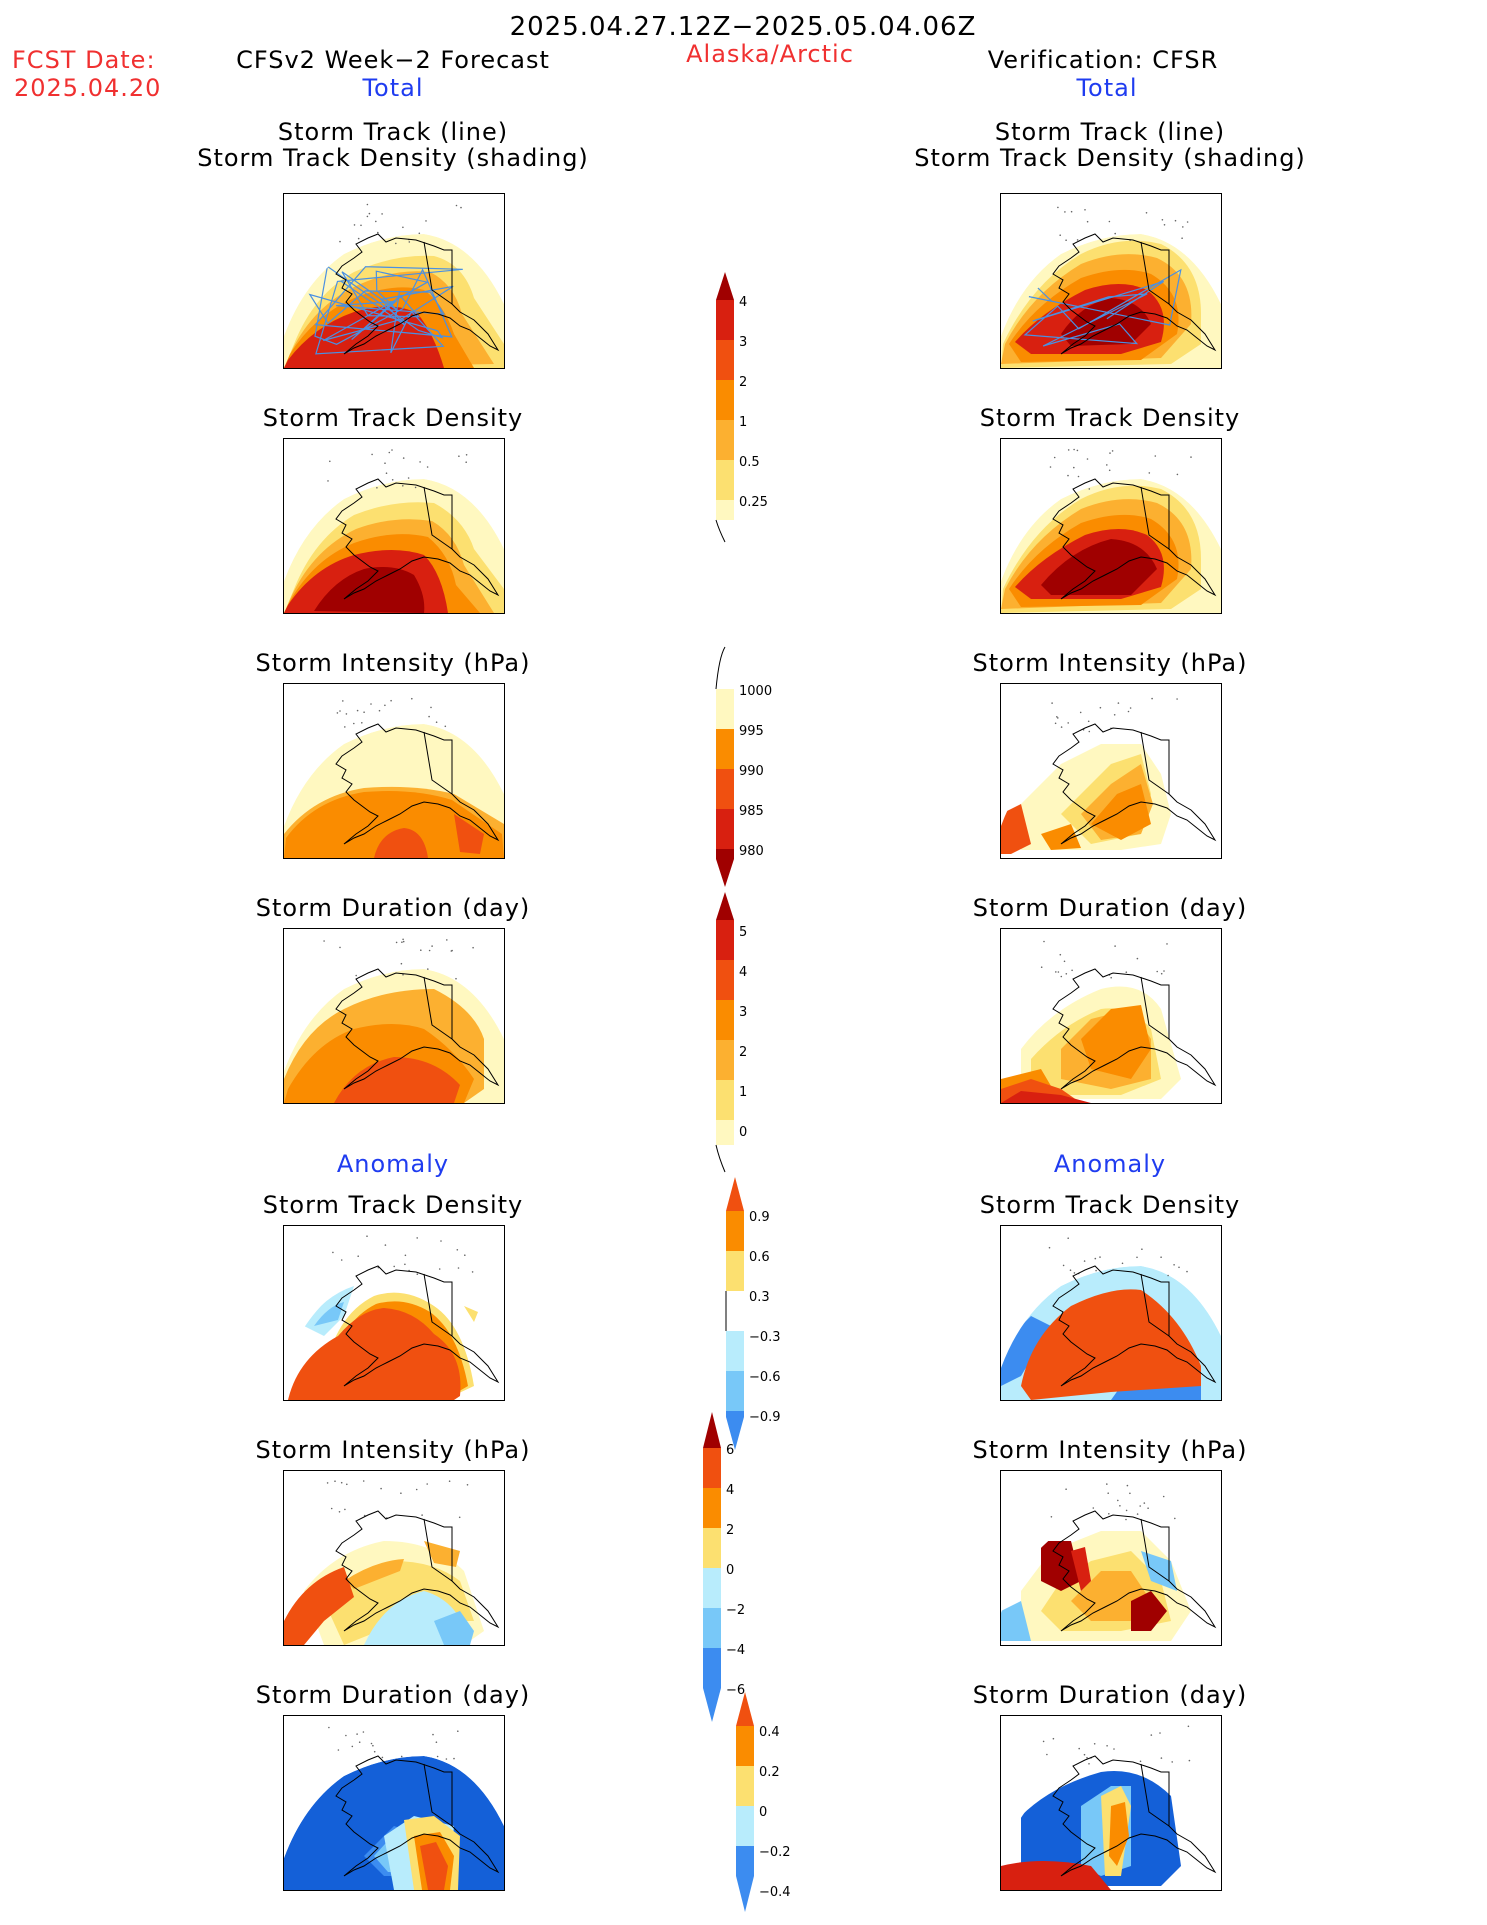  I want to click on right-anom-duration-title: Storm Duration (day), so click(1110, 1695).